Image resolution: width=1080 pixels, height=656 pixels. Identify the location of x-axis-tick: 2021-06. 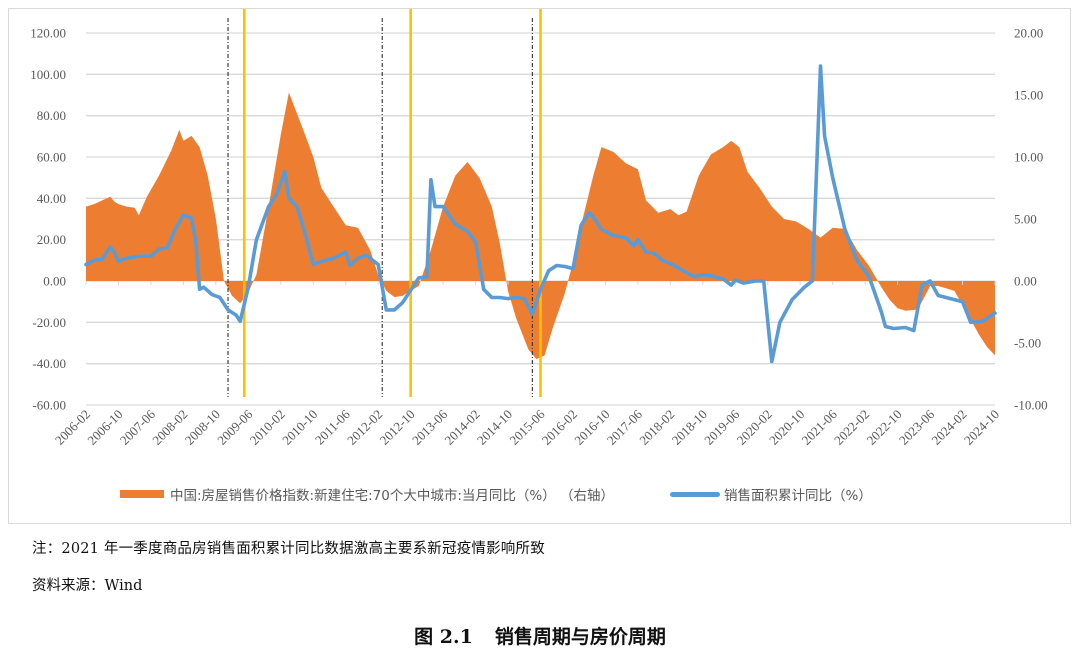
(820, 427).